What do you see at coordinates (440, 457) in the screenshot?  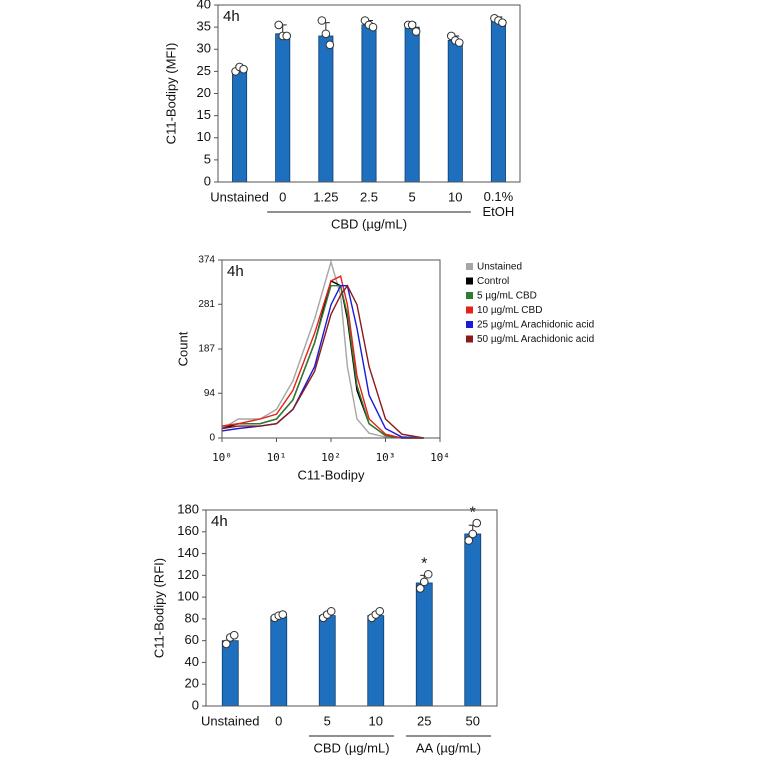 I see `x-tick-label: 10⁴` at bounding box center [440, 457].